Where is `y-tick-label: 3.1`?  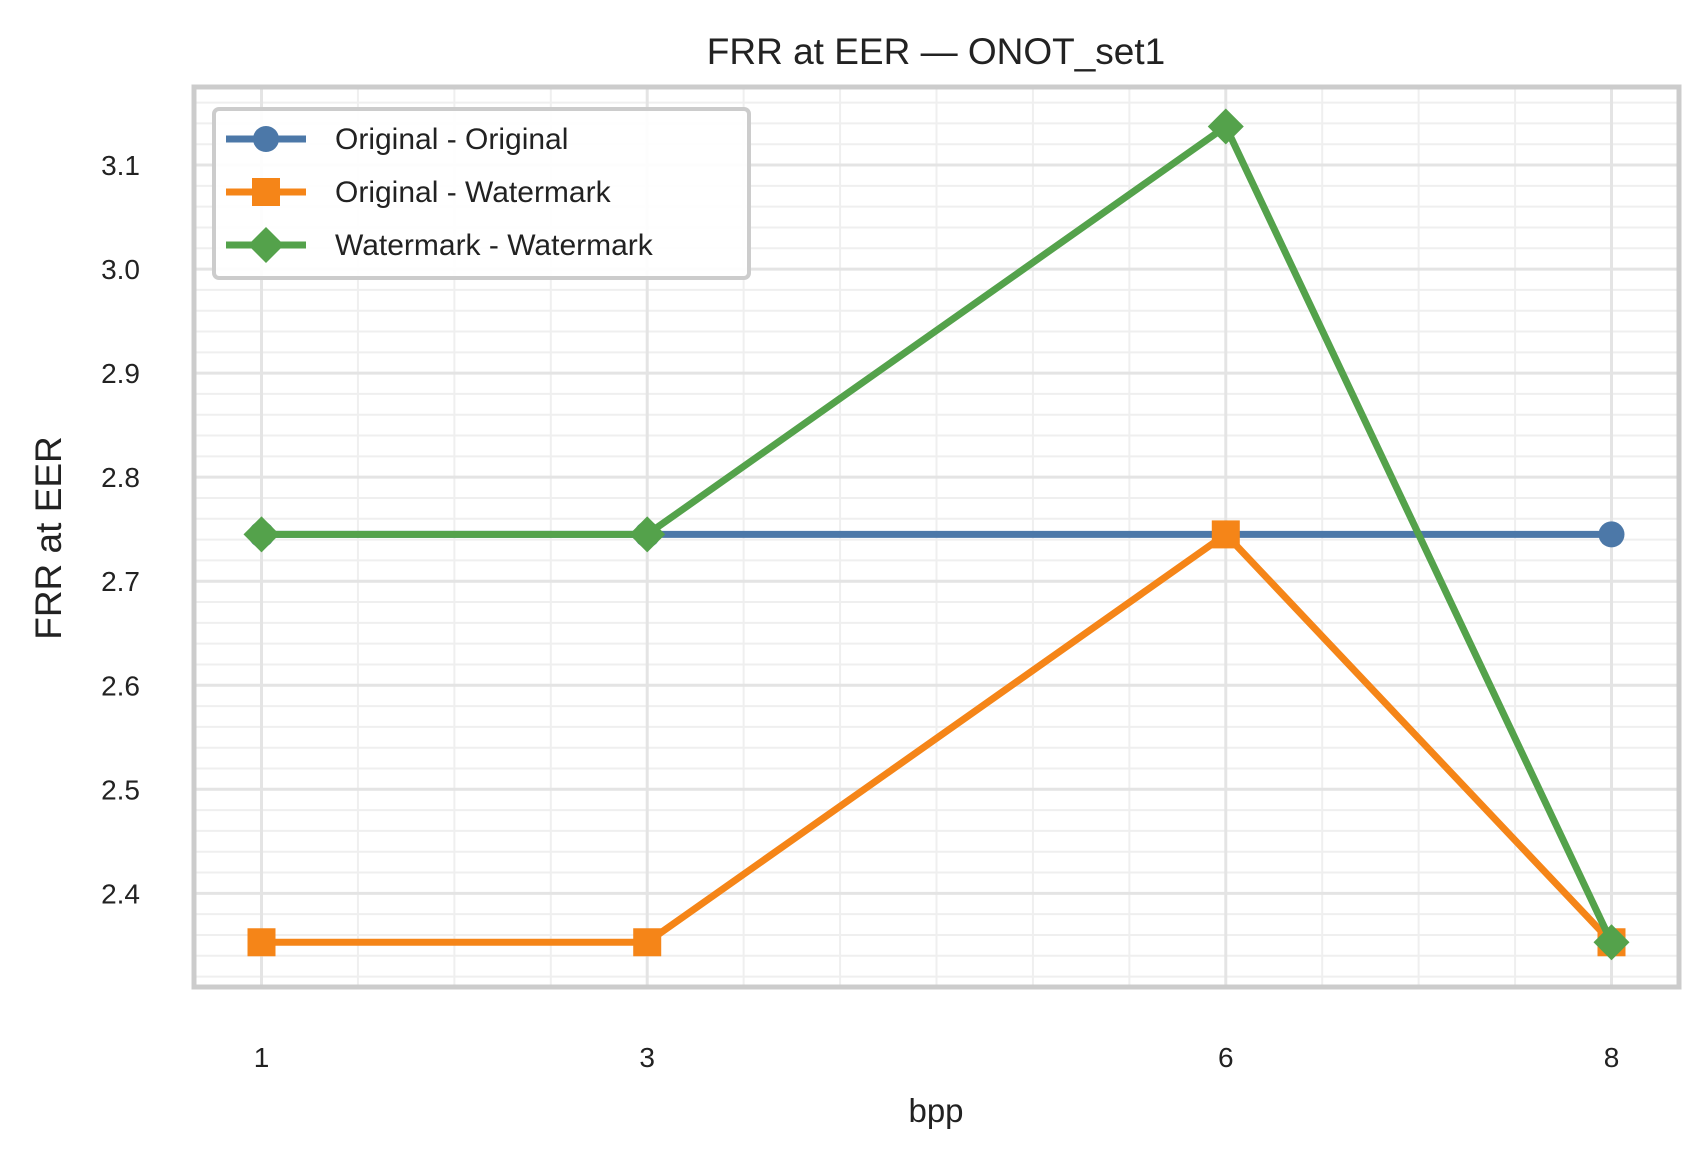
y-tick-label: 3.1 is located at coordinates (120, 165).